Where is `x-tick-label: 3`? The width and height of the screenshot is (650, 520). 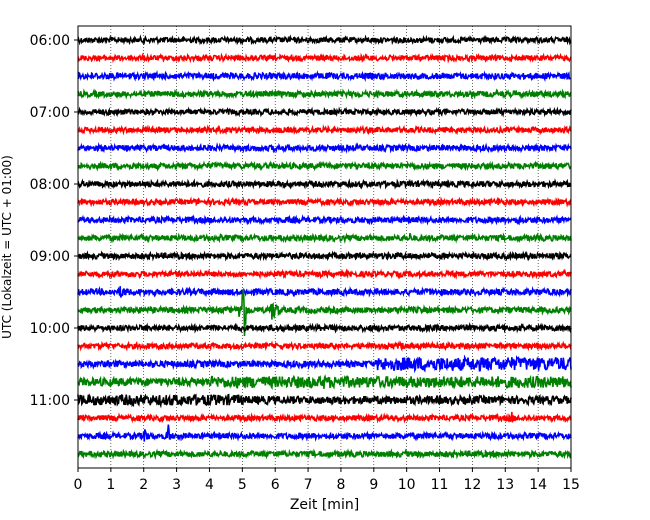
x-tick-label: 3 is located at coordinates (176, 485).